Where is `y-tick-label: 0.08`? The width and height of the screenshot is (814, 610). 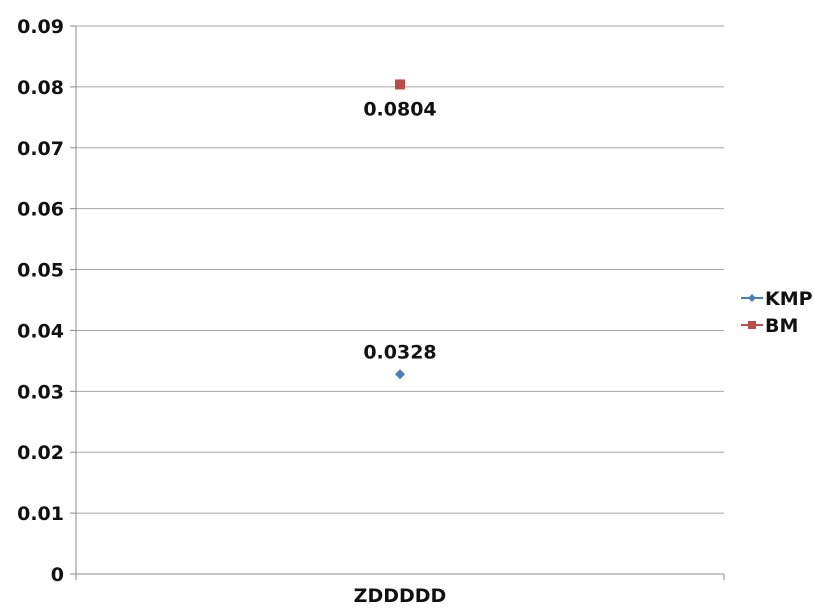 y-tick-label: 0.08 is located at coordinates (40, 88).